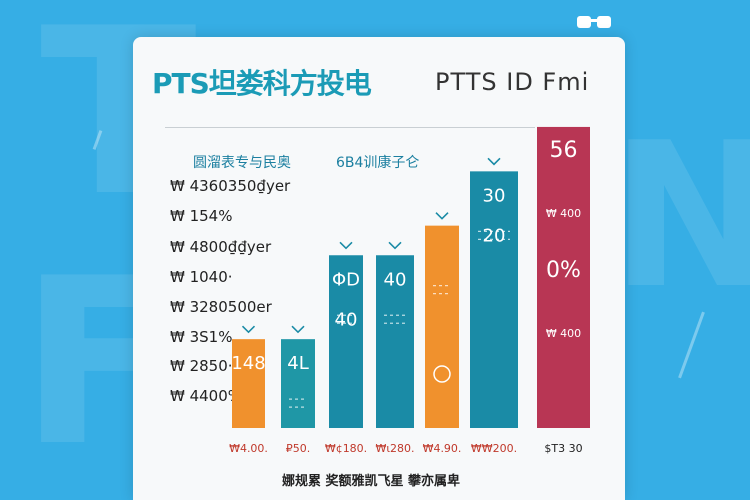 This screenshot has width=750, height=500. I want to click on bar-value-label: ΦD, so click(346, 279).